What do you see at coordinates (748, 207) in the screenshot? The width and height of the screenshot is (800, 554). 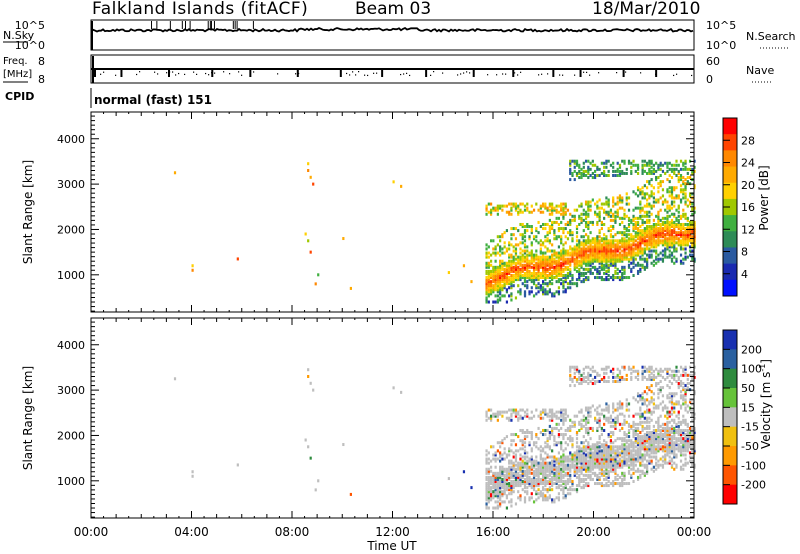 I see `colorbar-tick-label: 16` at bounding box center [748, 207].